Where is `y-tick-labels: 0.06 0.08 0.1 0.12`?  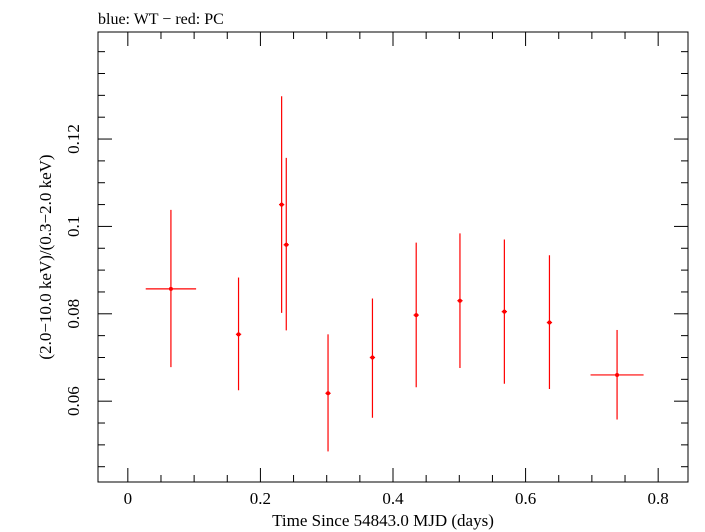
y-tick-labels: 0.06 0.08 0.1 0.12 is located at coordinates (73, 270).